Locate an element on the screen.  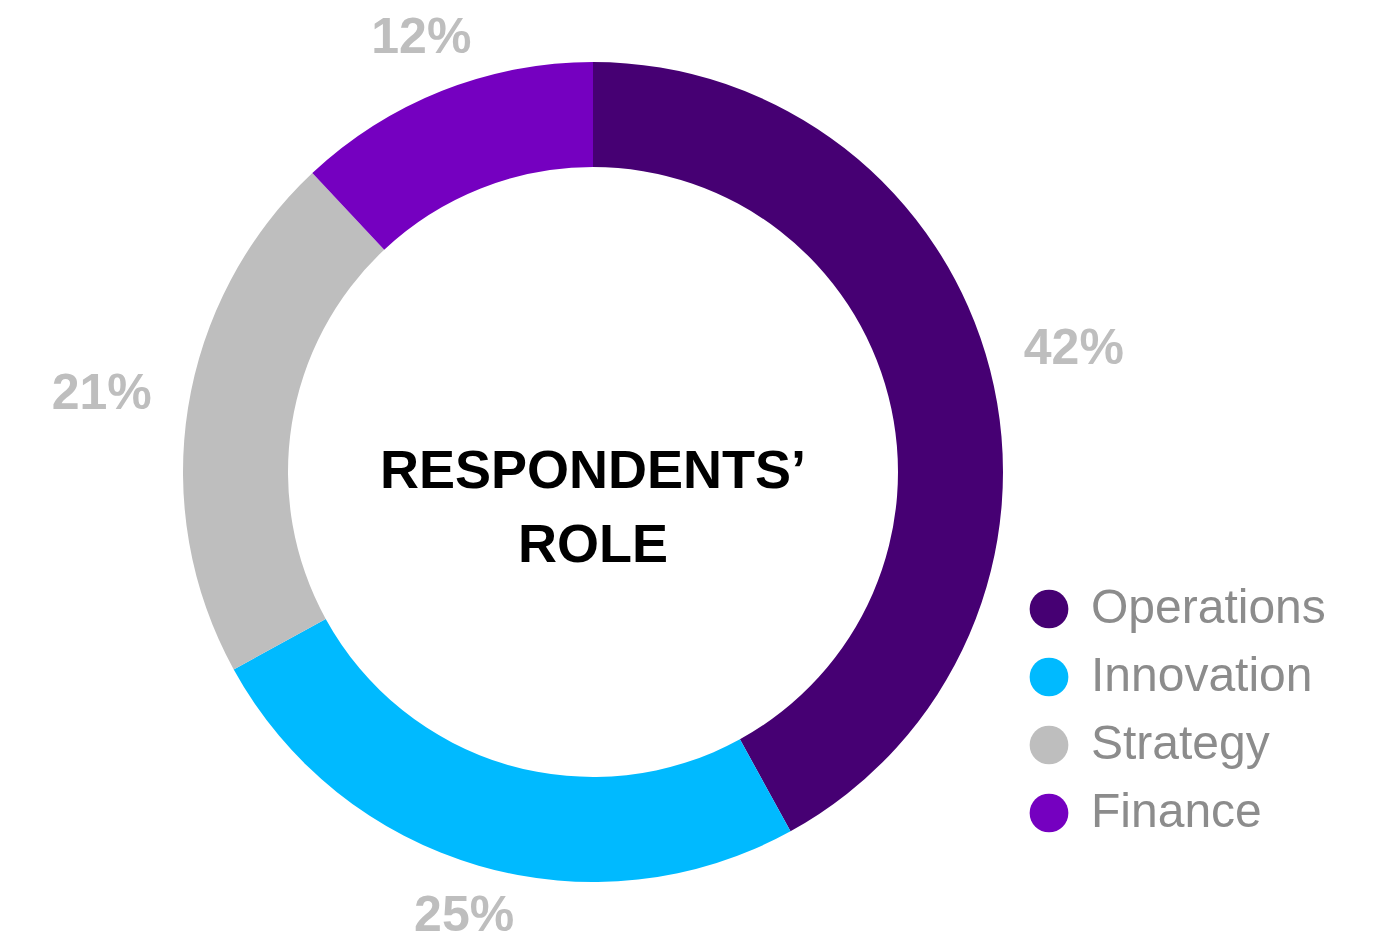
data-label: 21% is located at coordinates (101, 392).